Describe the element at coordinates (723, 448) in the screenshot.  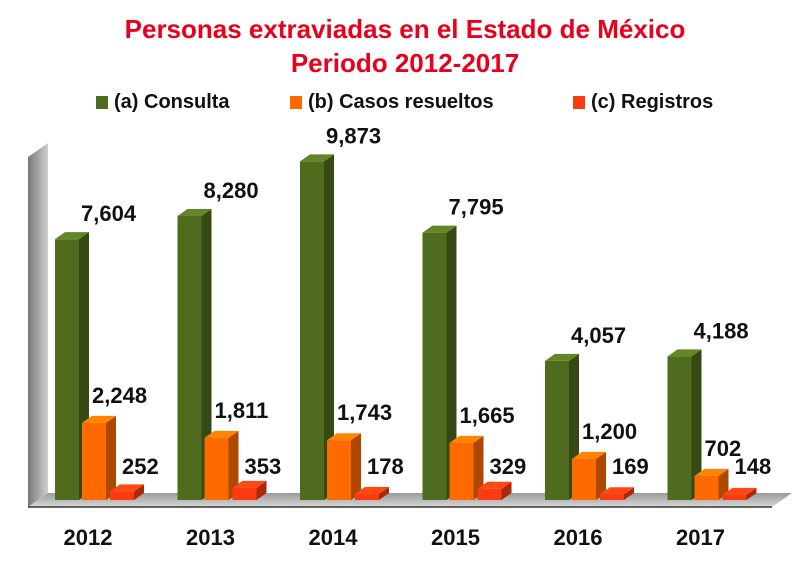
I see `data-label: 702` at that location.